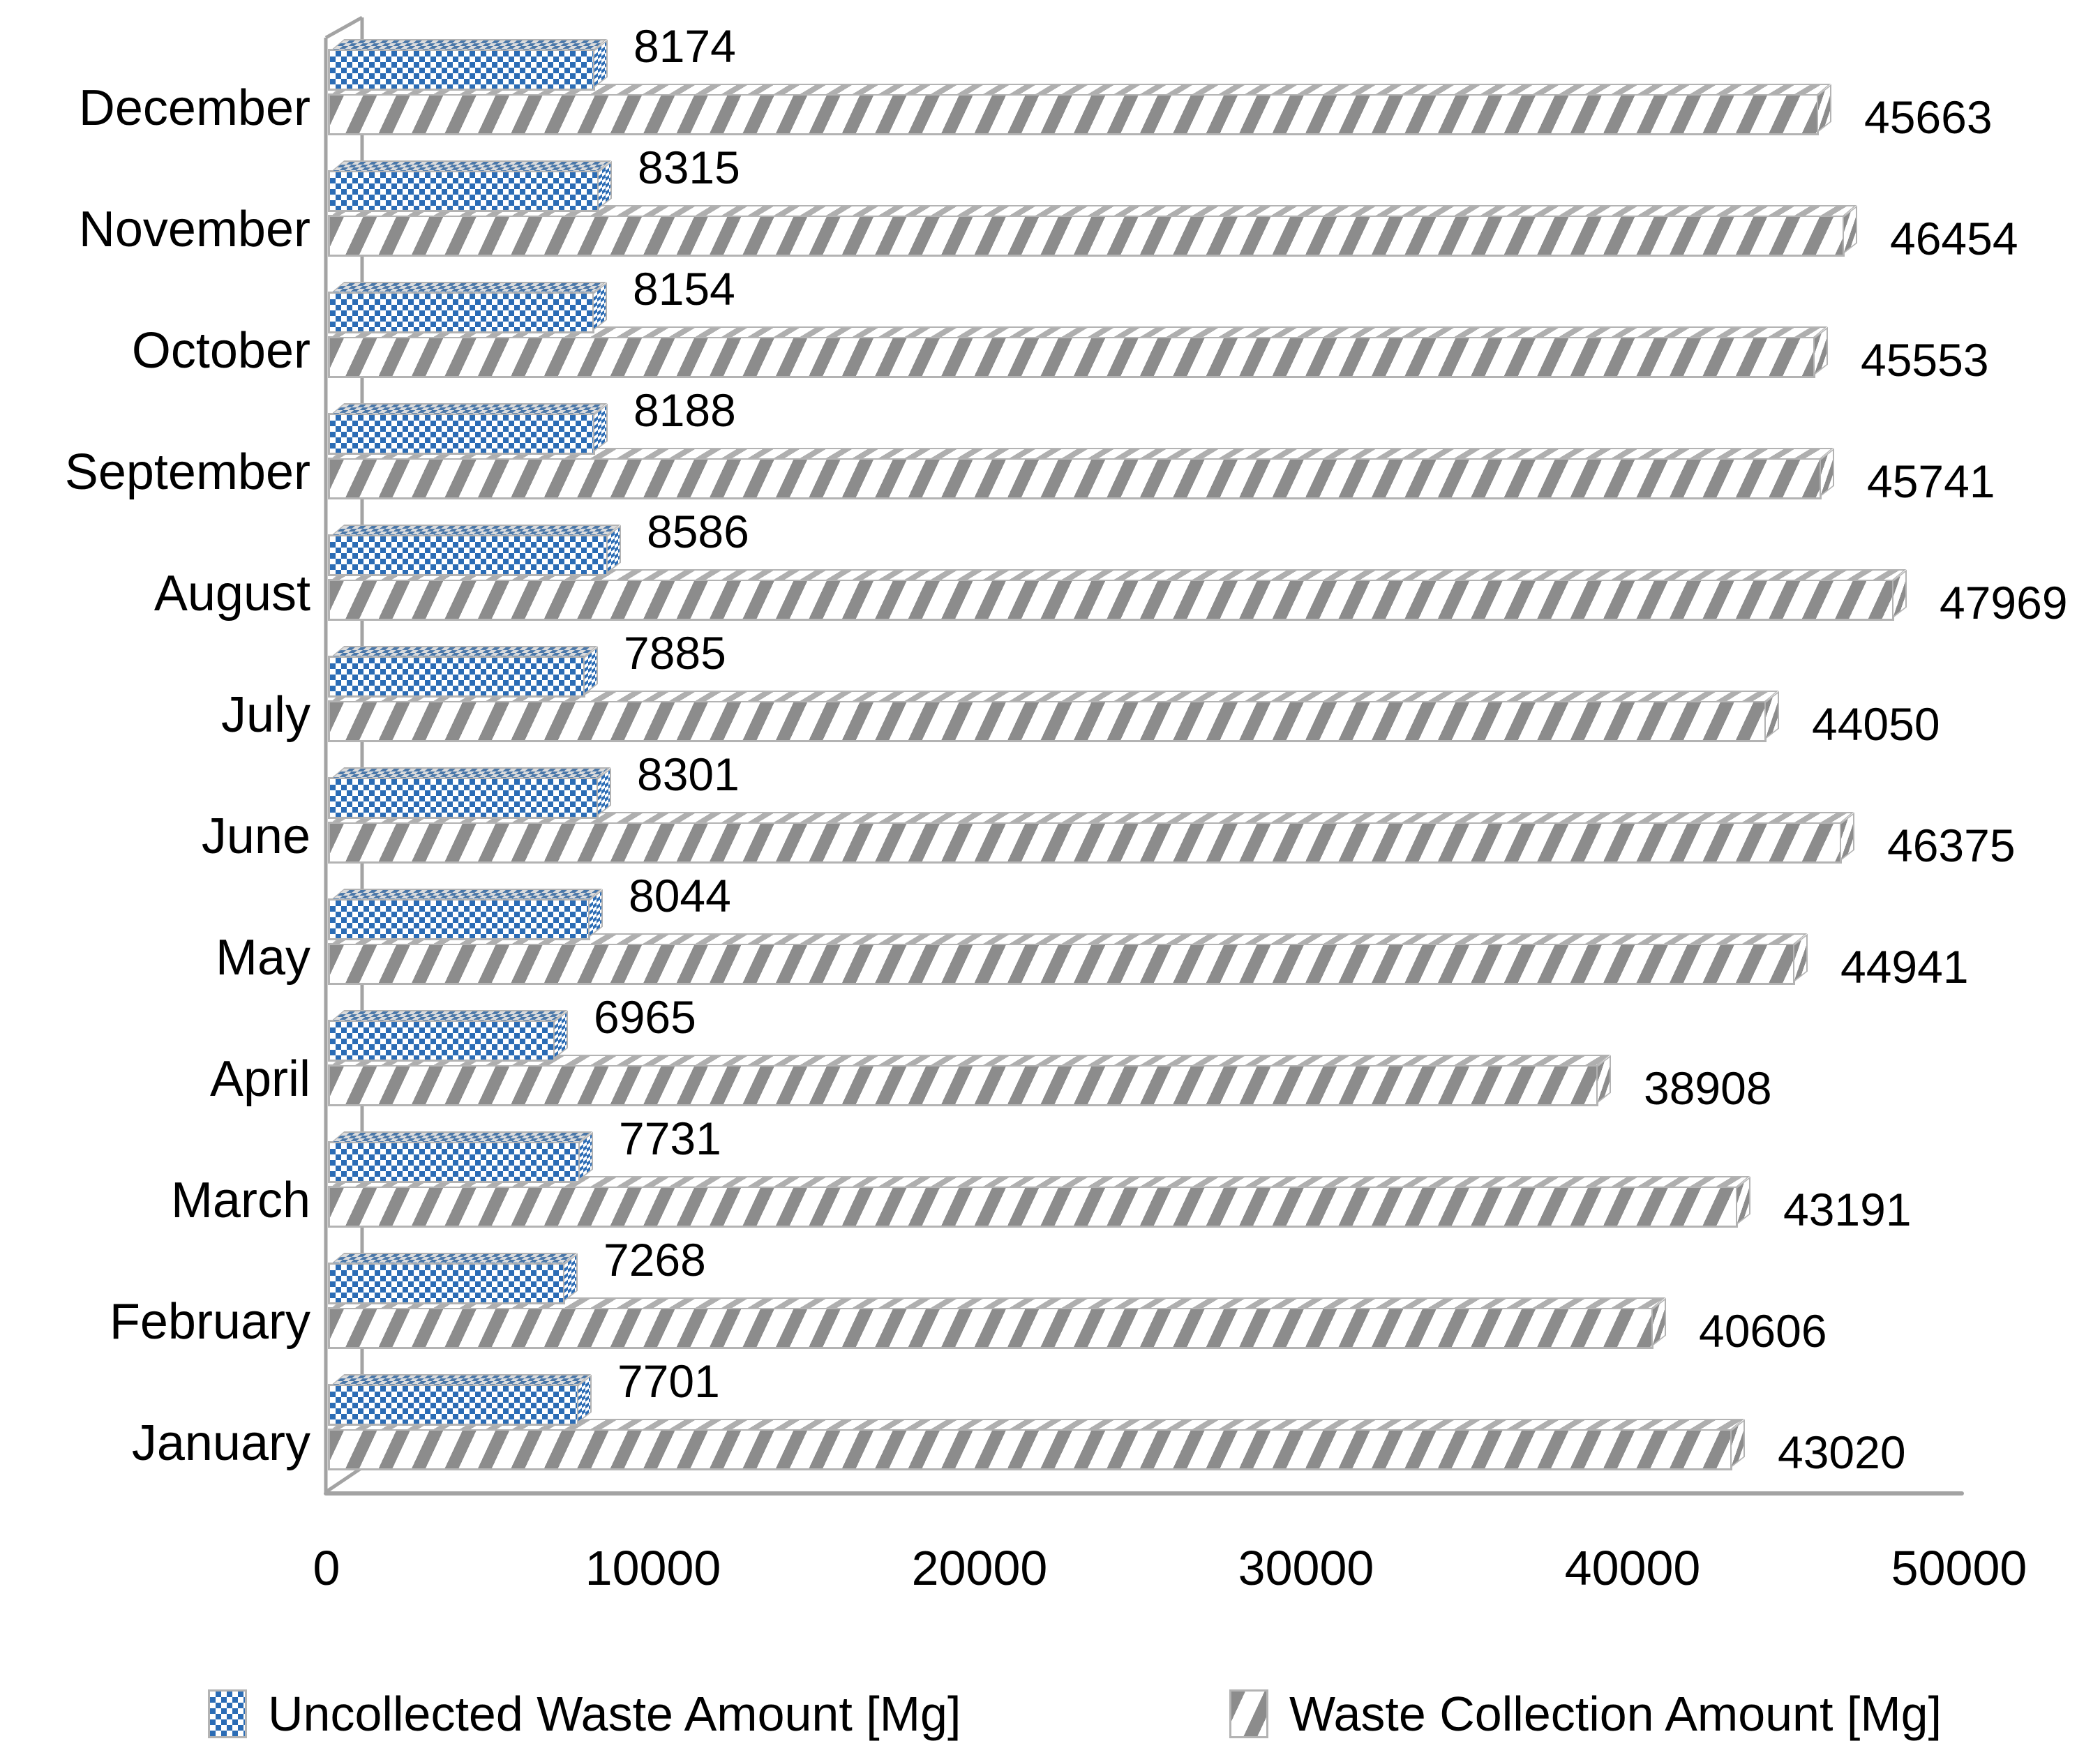 This screenshot has height=1755, width=2100. Describe the element at coordinates (1081, 473) in the screenshot. I see `bar-waste-collection-september` at that location.